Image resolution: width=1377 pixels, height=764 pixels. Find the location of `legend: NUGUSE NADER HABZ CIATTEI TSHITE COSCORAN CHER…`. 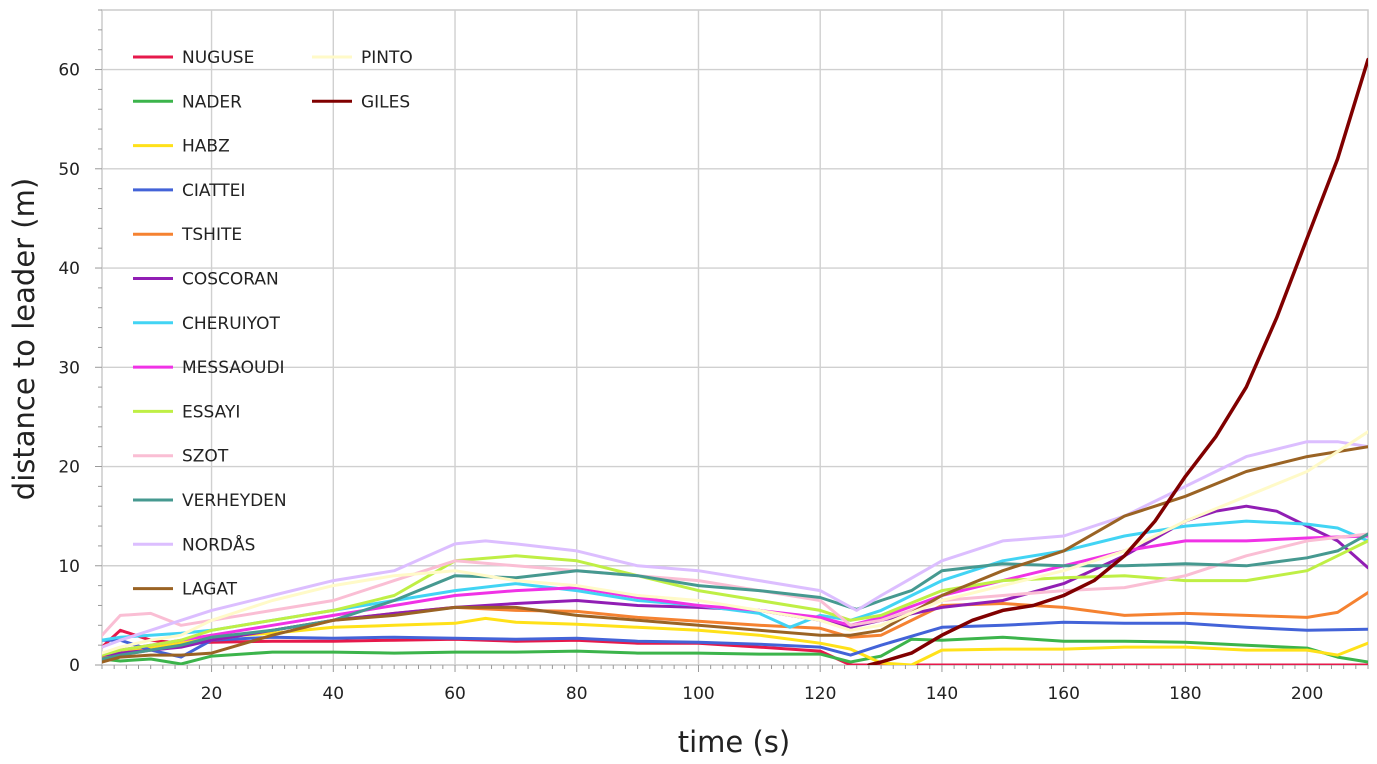

legend: NUGUSE NADER HABZ CIATTEI TSHITE COSCORAN CHER… is located at coordinates (273, 324).